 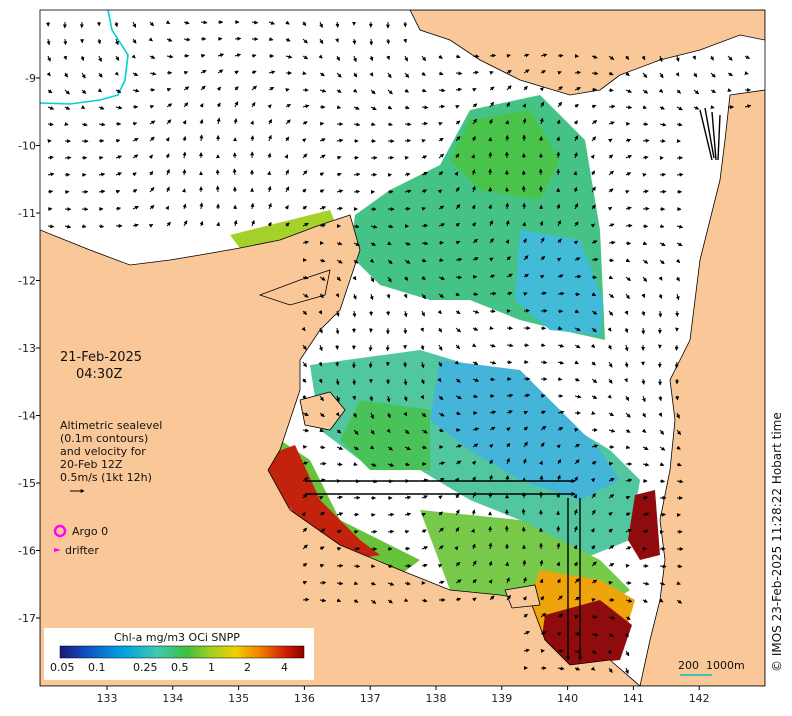 I want to click on note-line: 0.5m/s (1kt 12h), so click(x=106, y=477).